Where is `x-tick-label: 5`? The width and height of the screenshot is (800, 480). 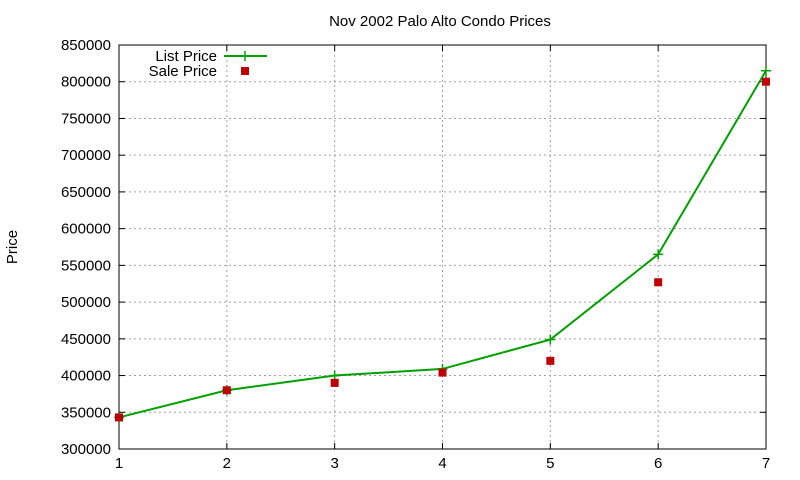 x-tick-label: 5 is located at coordinates (550, 463).